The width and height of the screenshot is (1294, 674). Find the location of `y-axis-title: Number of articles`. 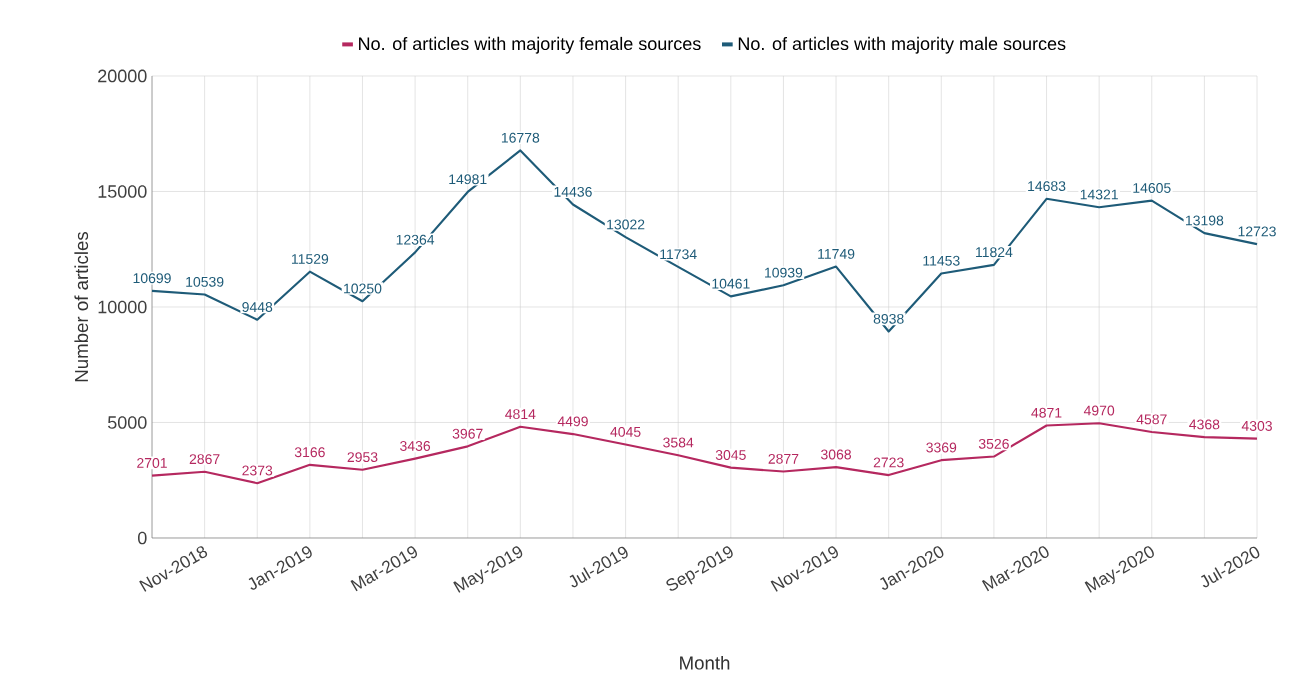

y-axis-title: Number of articles is located at coordinates (81, 306).